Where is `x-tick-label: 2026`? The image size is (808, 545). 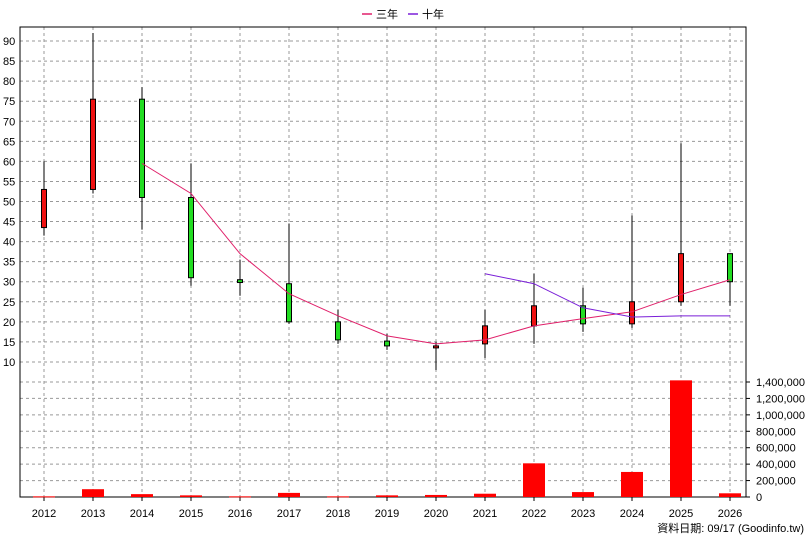
x-tick-label: 2026 is located at coordinates (730, 514).